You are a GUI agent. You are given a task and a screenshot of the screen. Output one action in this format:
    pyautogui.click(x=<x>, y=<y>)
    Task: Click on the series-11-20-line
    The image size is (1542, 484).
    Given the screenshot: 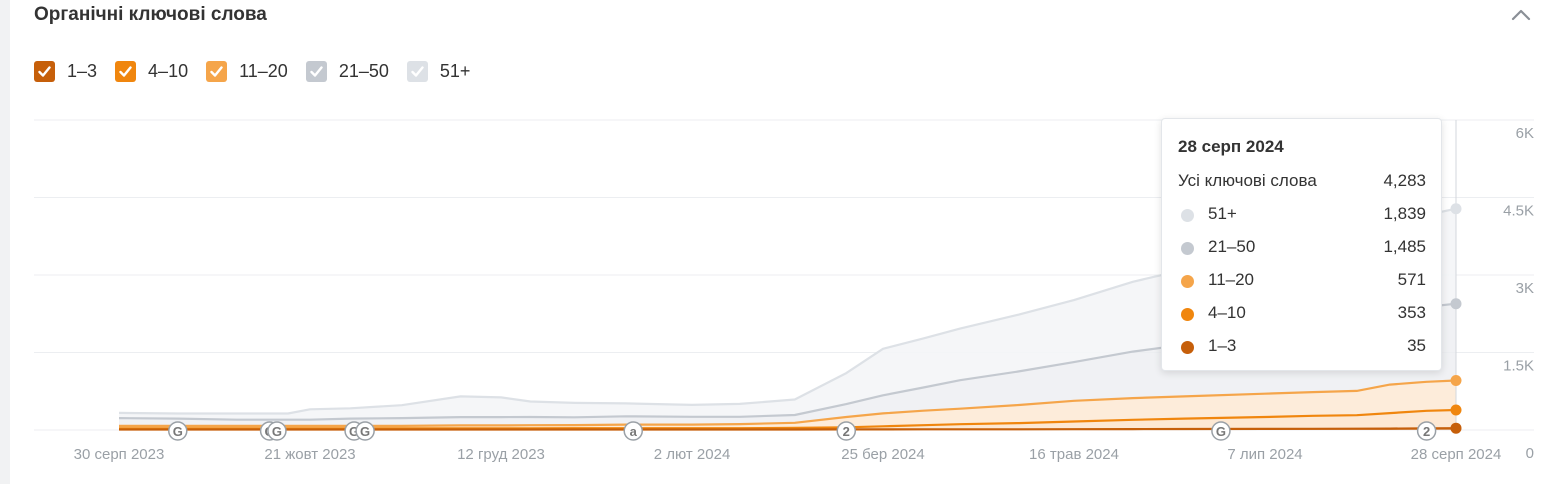 What is the action you would take?
    pyautogui.click(x=788, y=403)
    